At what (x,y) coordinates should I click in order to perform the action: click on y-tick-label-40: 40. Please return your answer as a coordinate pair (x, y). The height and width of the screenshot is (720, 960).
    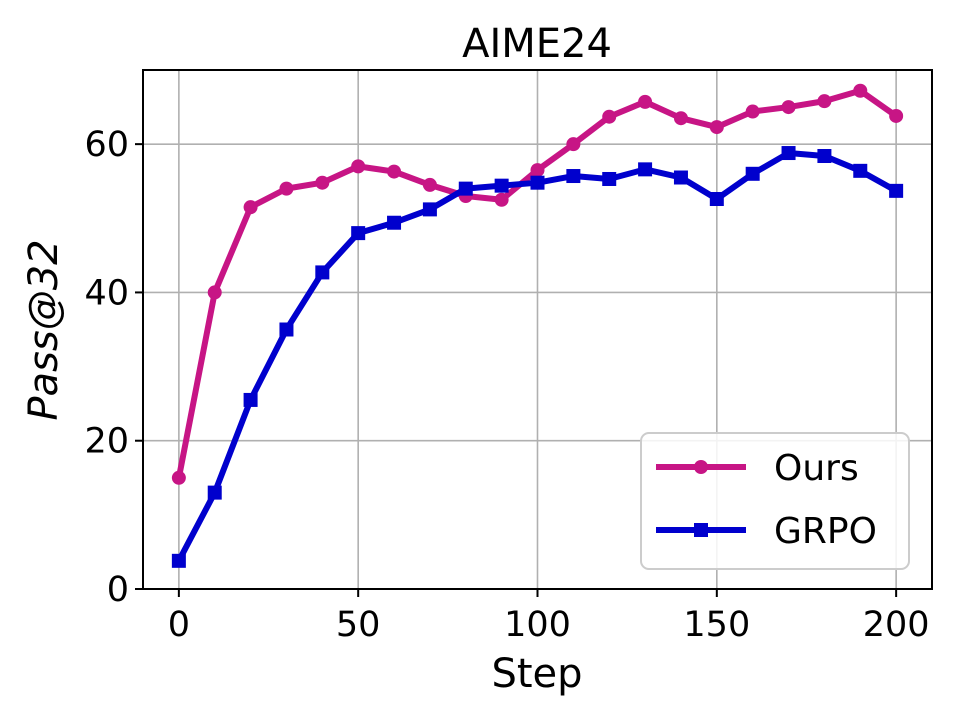
    Looking at the image, I should click on (106, 293).